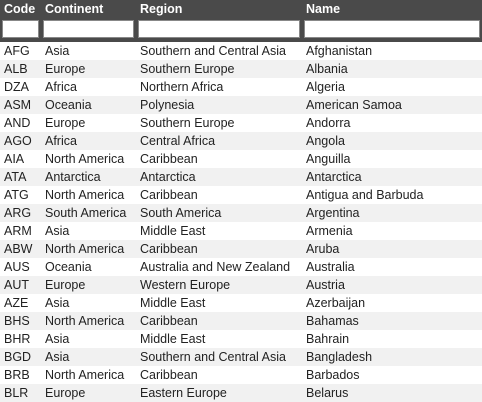 The image size is (482, 402). Describe the element at coordinates (20, 9) in the screenshot. I see `column-header-code: Code` at that location.